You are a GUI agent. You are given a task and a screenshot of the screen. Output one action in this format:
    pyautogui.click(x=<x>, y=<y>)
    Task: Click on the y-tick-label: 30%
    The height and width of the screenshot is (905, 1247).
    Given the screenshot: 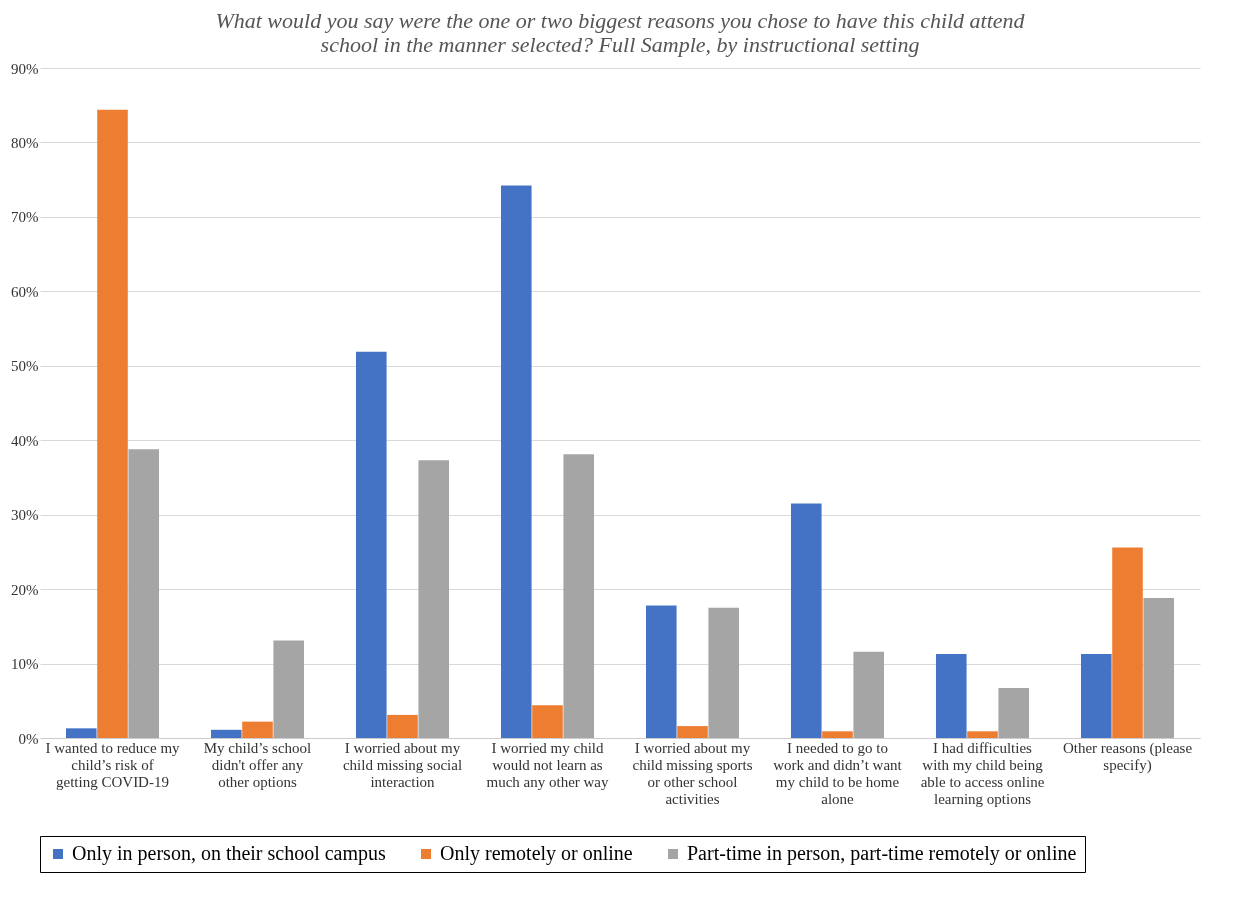 What is the action you would take?
    pyautogui.click(x=25, y=515)
    